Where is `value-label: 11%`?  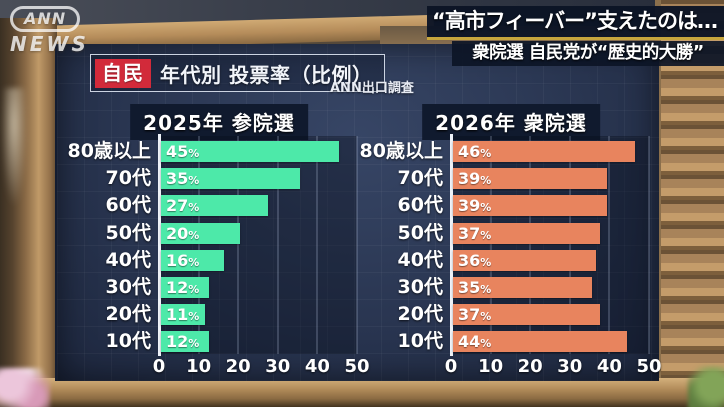
value-label: 11% is located at coordinates (183, 315).